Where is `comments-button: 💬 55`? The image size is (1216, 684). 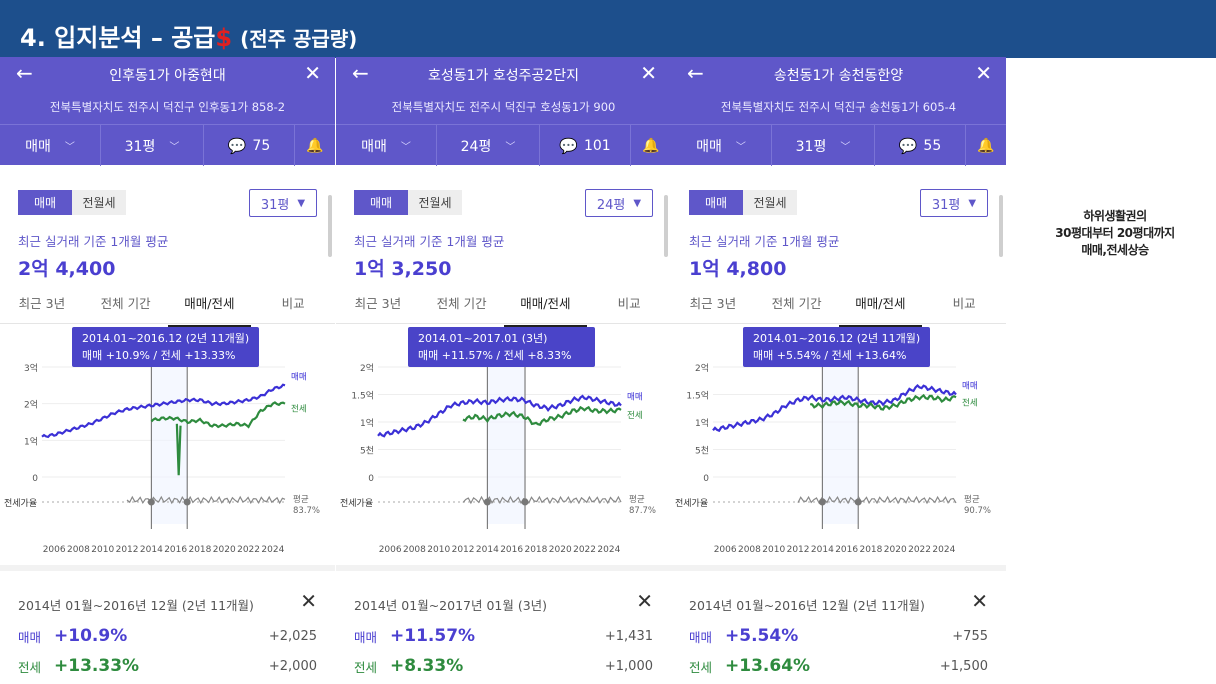
comments-button: 💬 55 is located at coordinates (920, 145).